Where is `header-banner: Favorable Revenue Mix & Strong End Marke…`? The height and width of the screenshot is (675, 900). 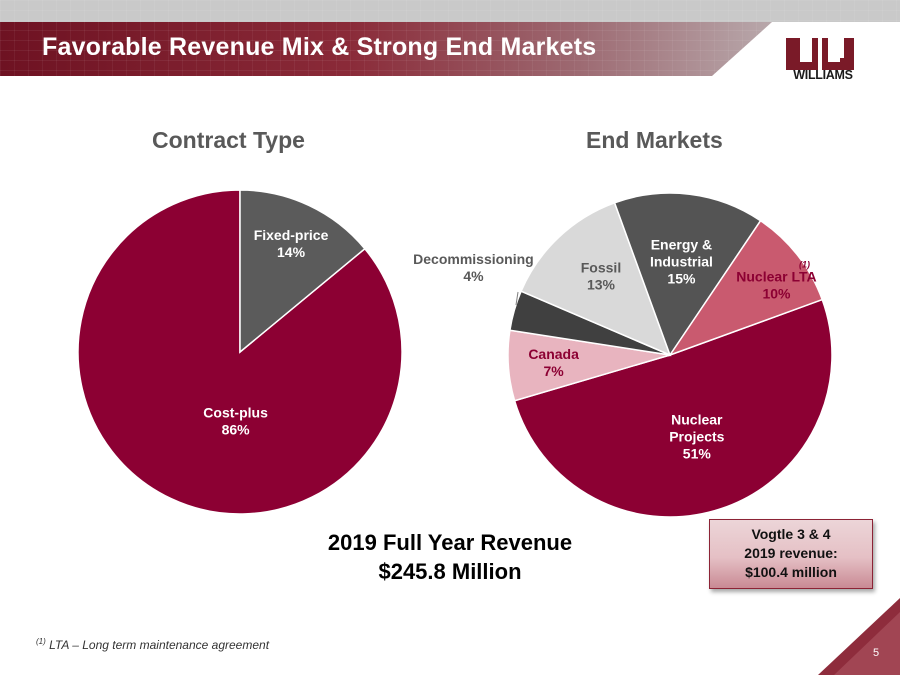 header-banner: Favorable Revenue Mix & Strong End Marke… is located at coordinates (450, 38).